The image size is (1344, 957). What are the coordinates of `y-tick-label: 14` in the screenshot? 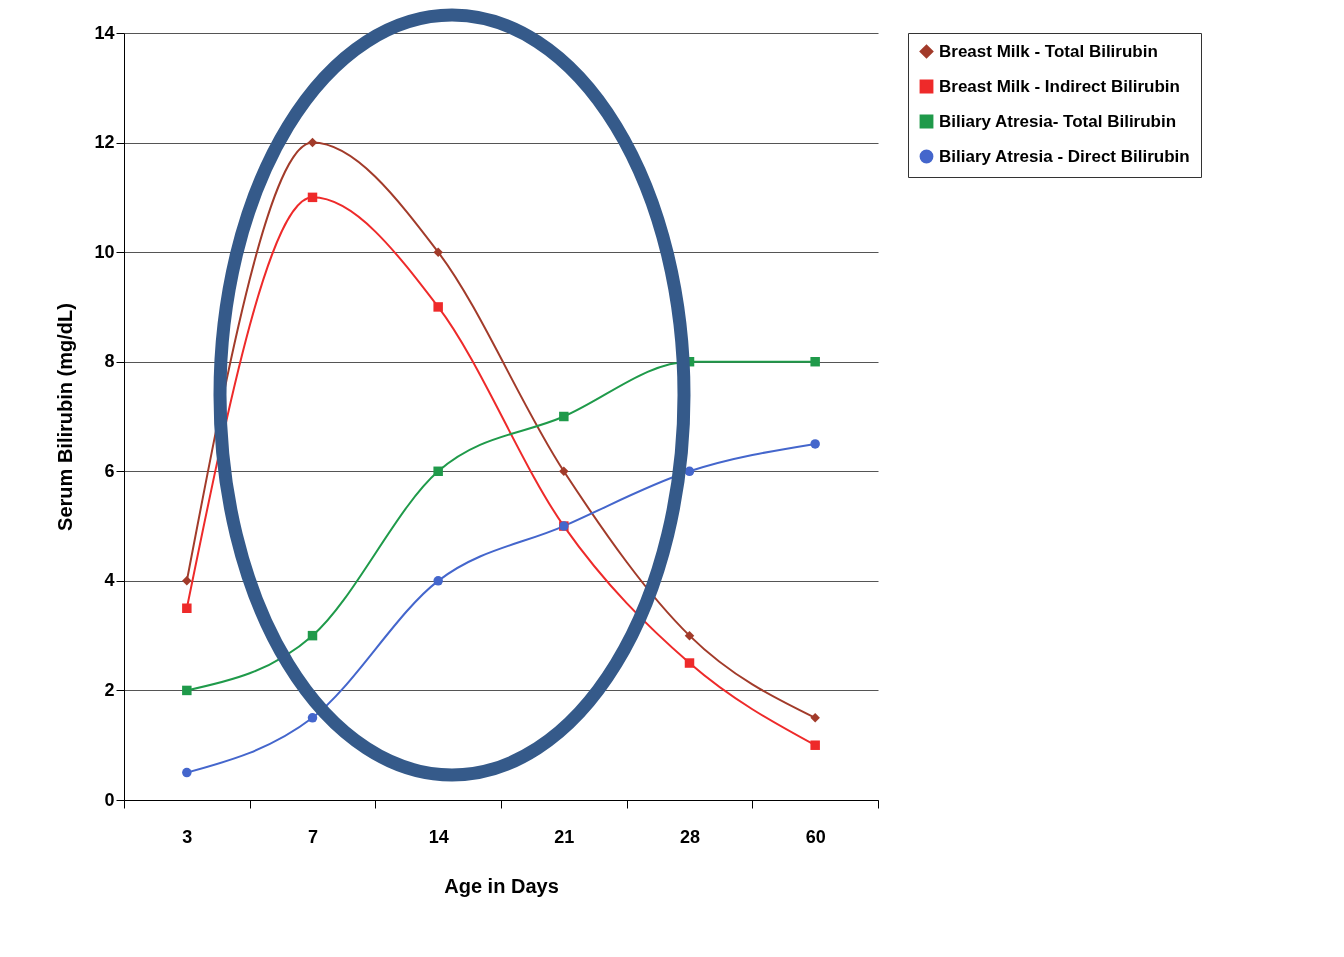 It's located at (104, 32).